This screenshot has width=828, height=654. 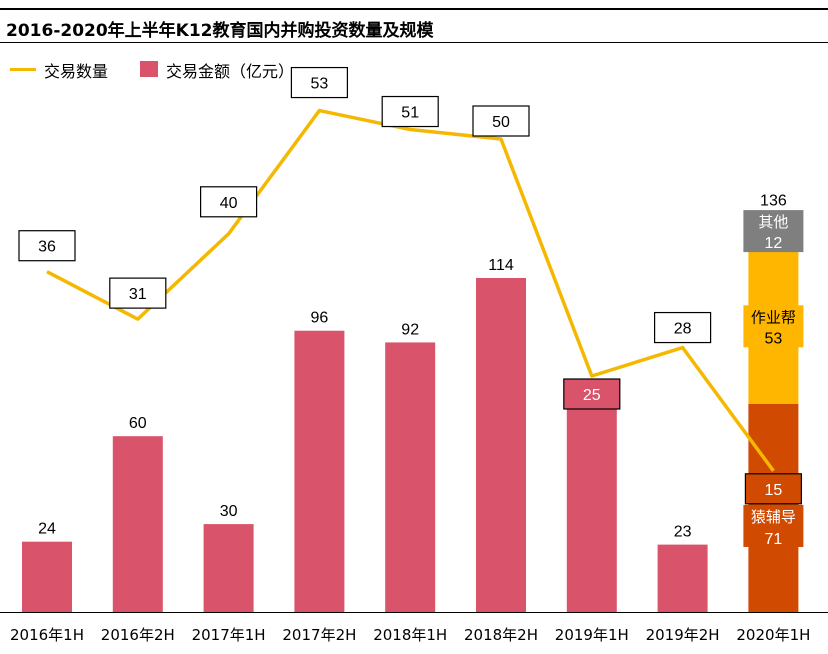 What do you see at coordinates (773, 517) in the screenshot?
I see `segment-name-label: 猿辅导` at bounding box center [773, 517].